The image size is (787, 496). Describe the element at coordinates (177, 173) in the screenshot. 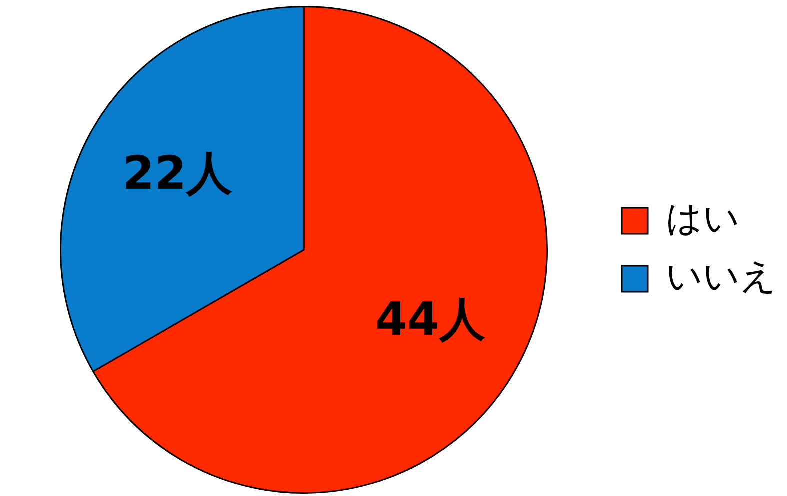

I see `data-label: 22人` at that location.